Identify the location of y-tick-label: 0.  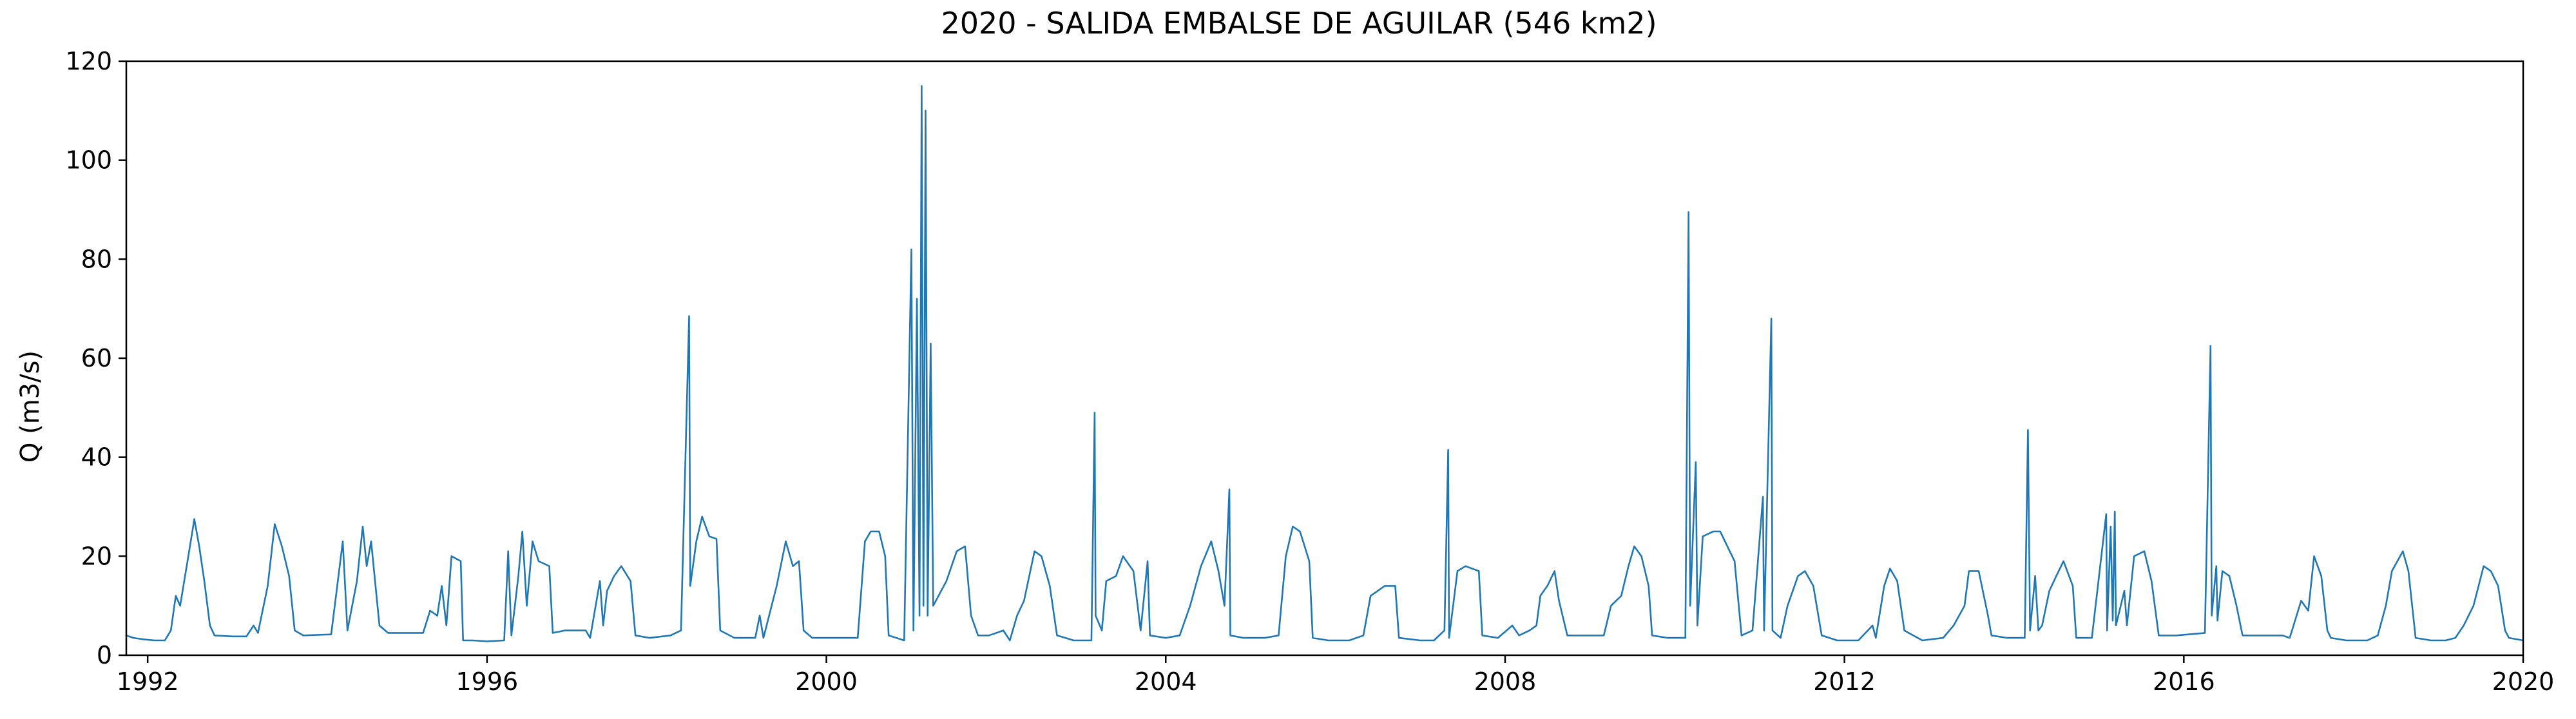
(105, 655).